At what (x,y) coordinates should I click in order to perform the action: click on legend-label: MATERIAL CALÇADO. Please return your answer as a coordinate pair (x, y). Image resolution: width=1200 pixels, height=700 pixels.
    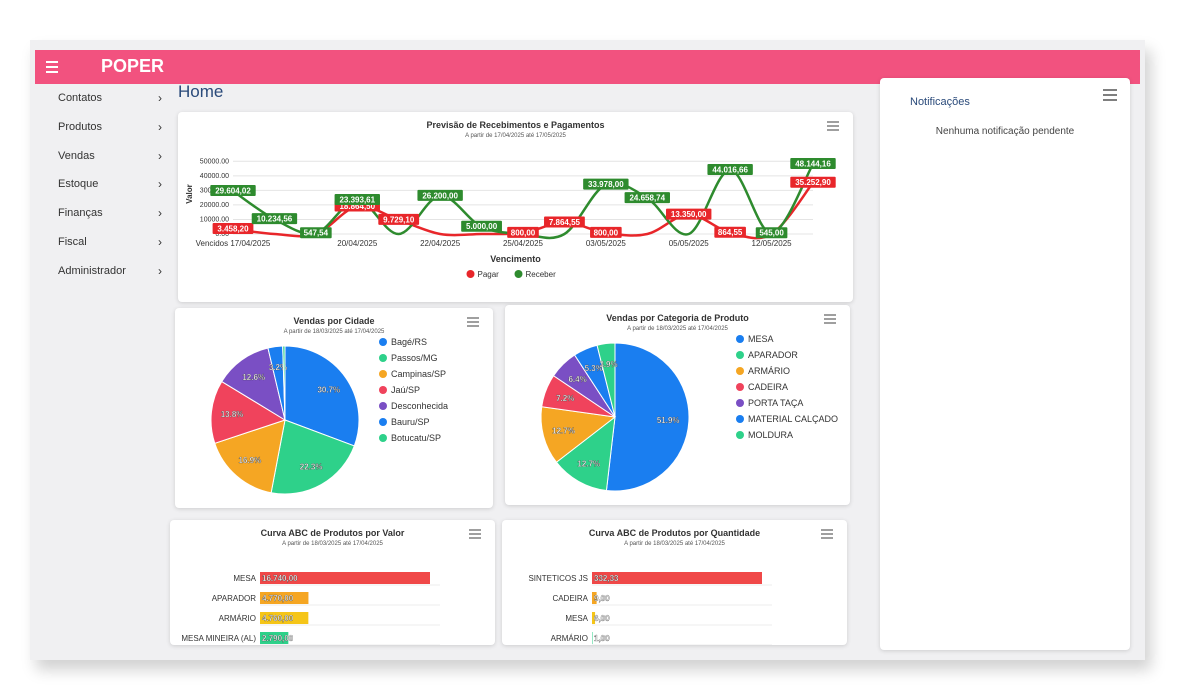
    Looking at the image, I should click on (793, 419).